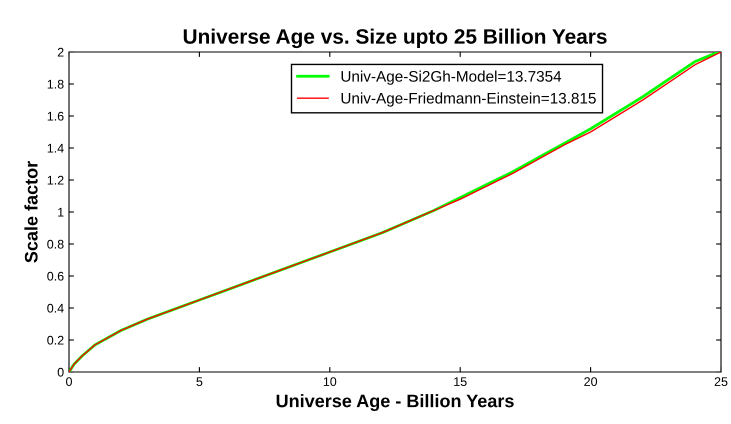 This screenshot has height=424, width=731. Describe the element at coordinates (452, 77) in the screenshot. I see `legend-label: Univ-Age-Si2Gh-Model=13.7354` at that location.